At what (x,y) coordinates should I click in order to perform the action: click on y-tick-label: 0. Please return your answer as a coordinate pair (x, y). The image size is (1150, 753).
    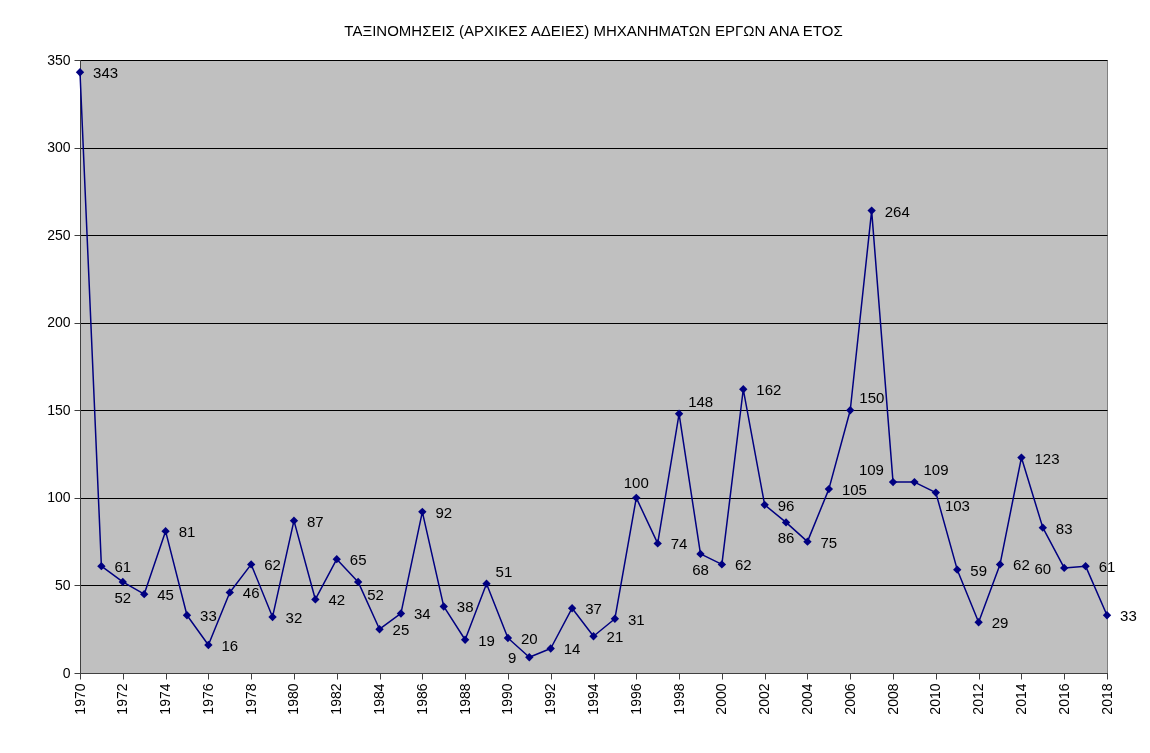
    Looking at the image, I should click on (66, 672).